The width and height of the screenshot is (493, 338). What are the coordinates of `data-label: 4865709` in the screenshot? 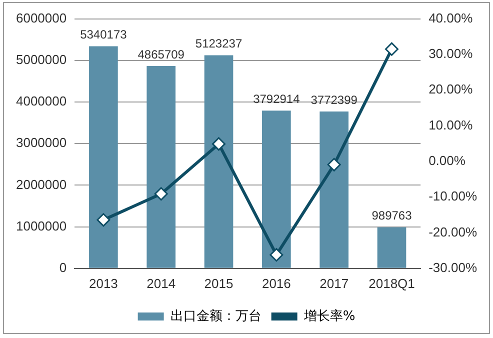 It's located at (161, 54).